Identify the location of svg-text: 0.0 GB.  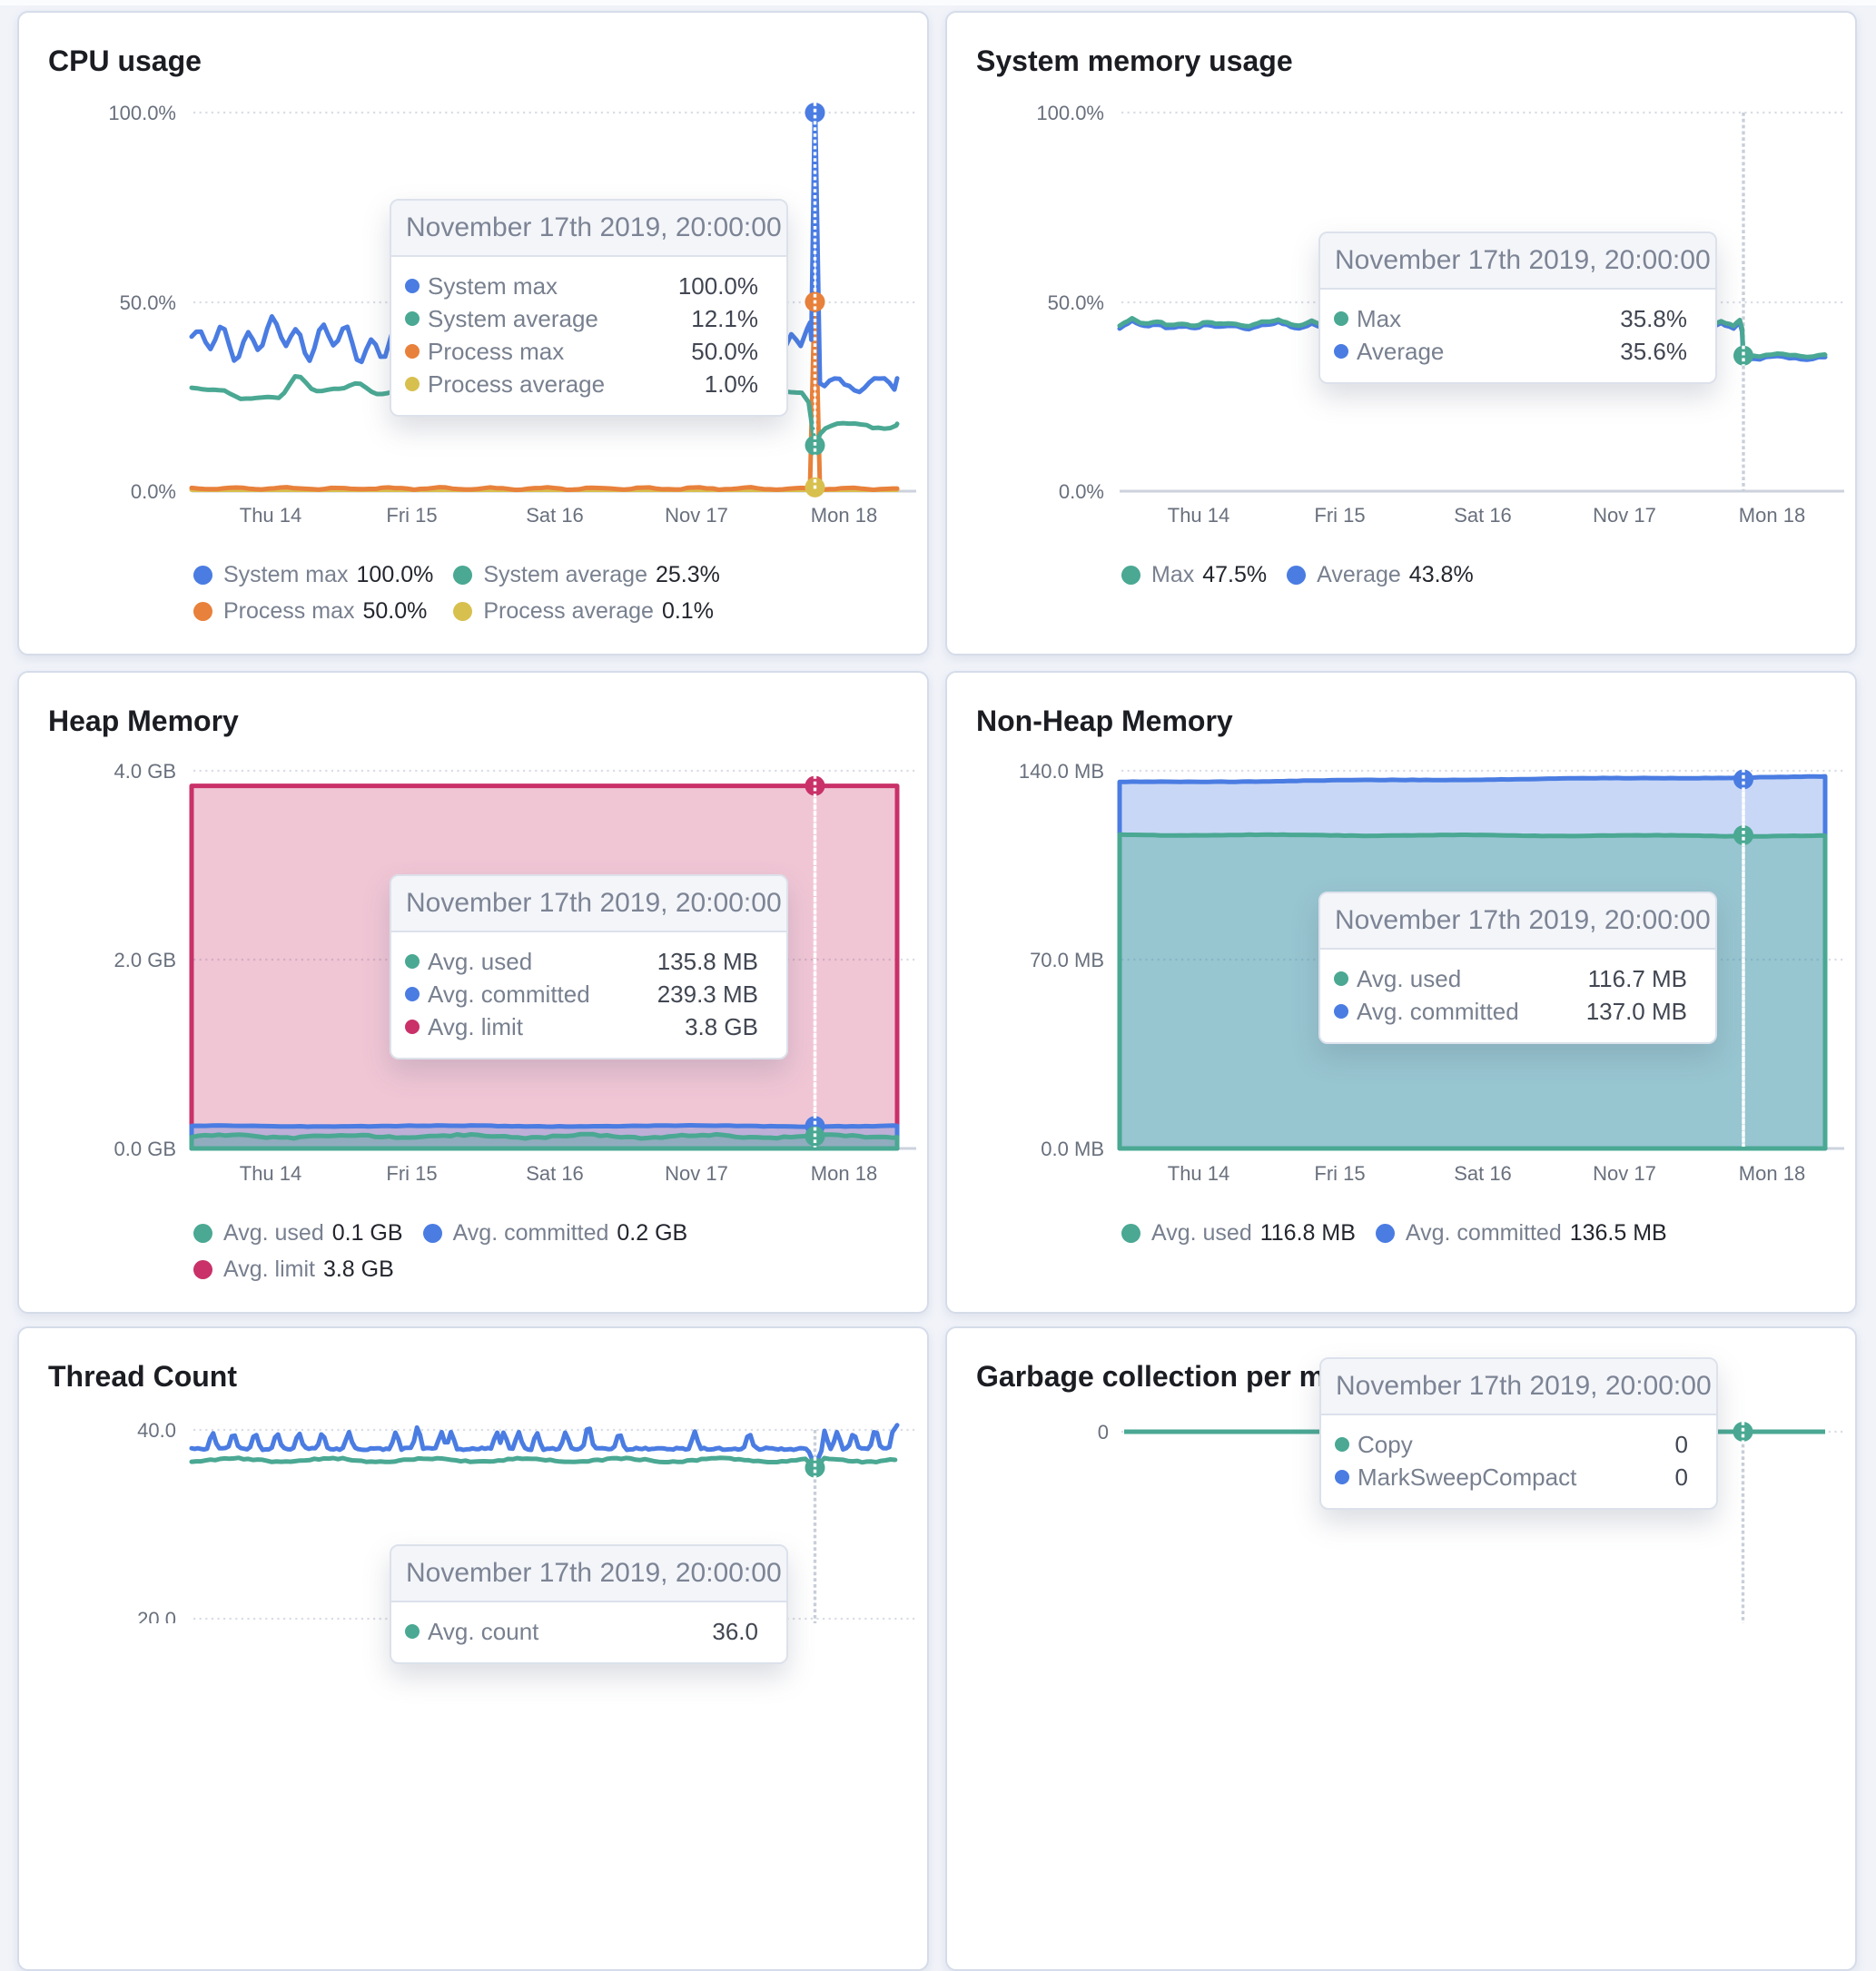
(145, 1149).